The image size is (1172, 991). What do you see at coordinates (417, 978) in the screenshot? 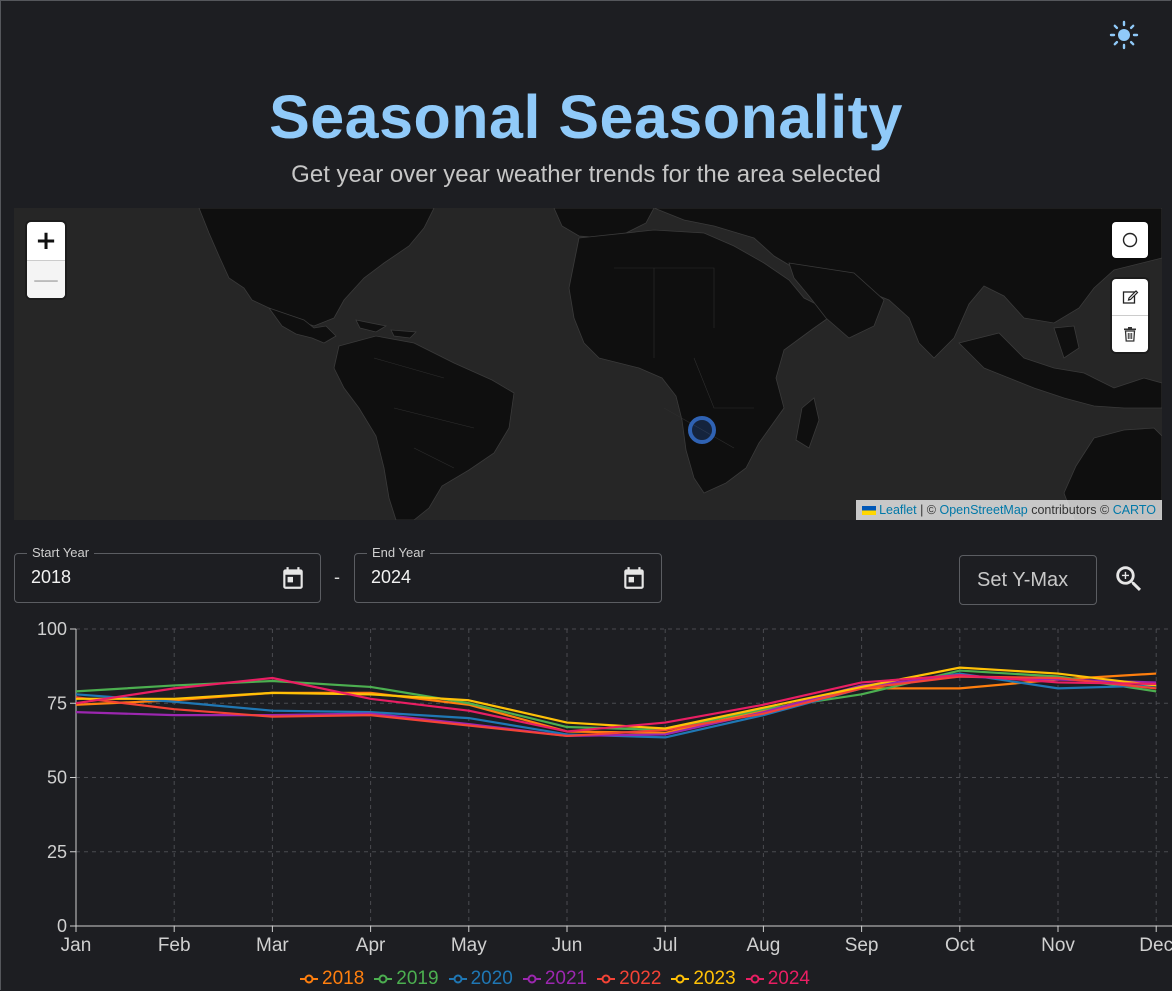
I see `legend-label: 2019` at bounding box center [417, 978].